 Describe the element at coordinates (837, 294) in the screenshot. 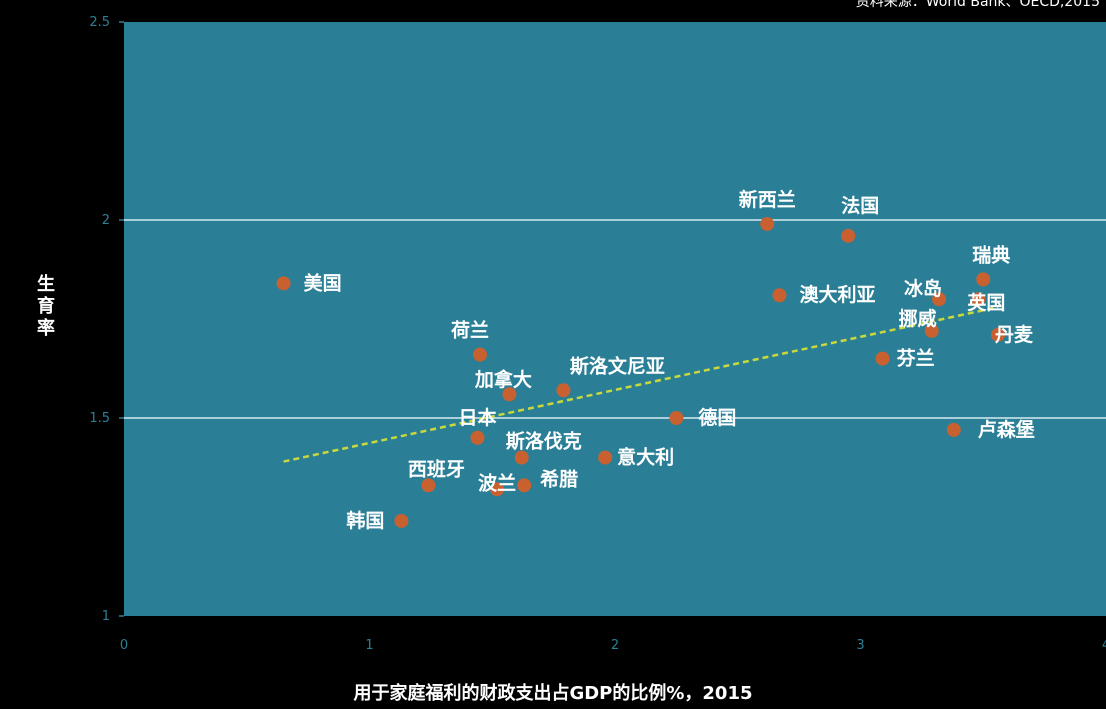

I see `point-label: 澳大利亚` at that location.